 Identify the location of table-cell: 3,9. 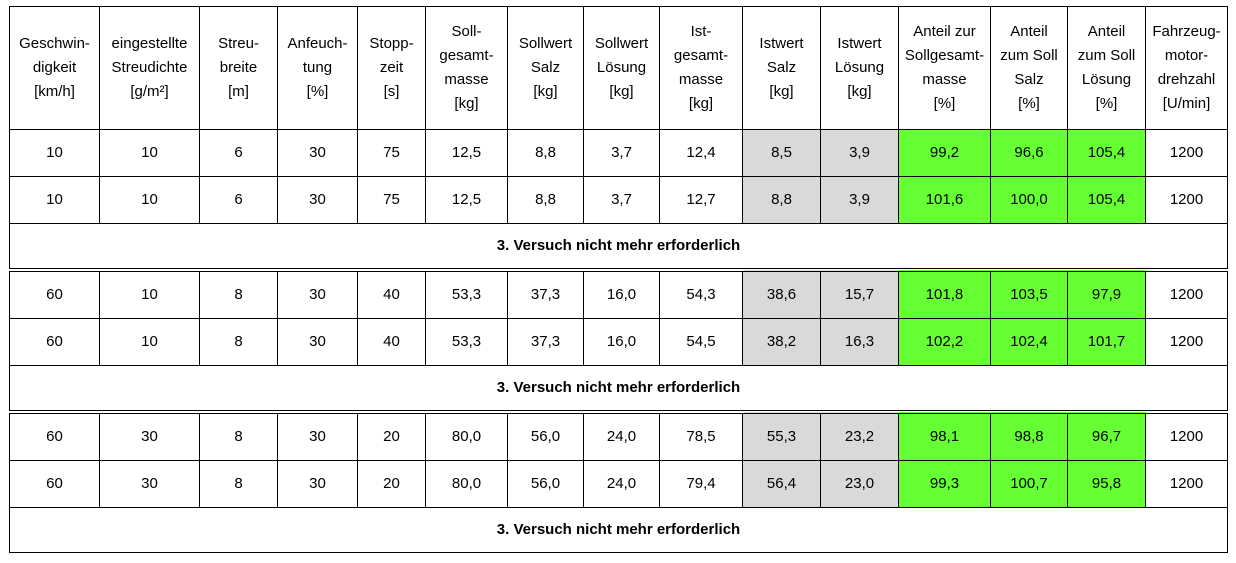
(859, 200).